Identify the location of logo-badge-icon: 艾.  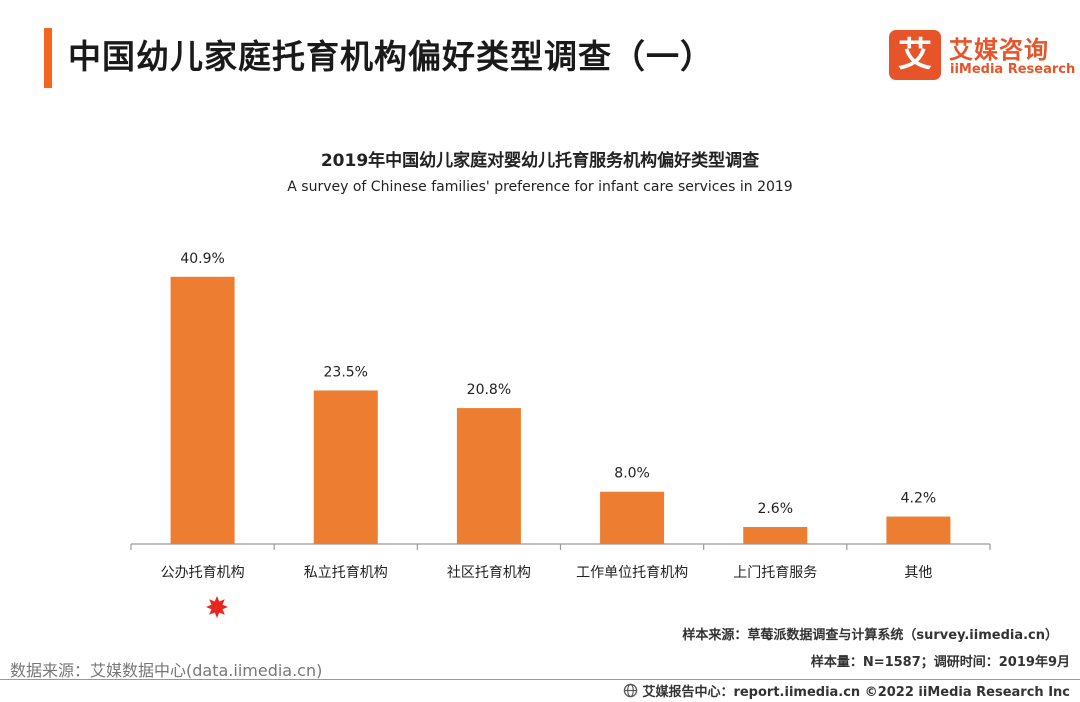
(915, 55).